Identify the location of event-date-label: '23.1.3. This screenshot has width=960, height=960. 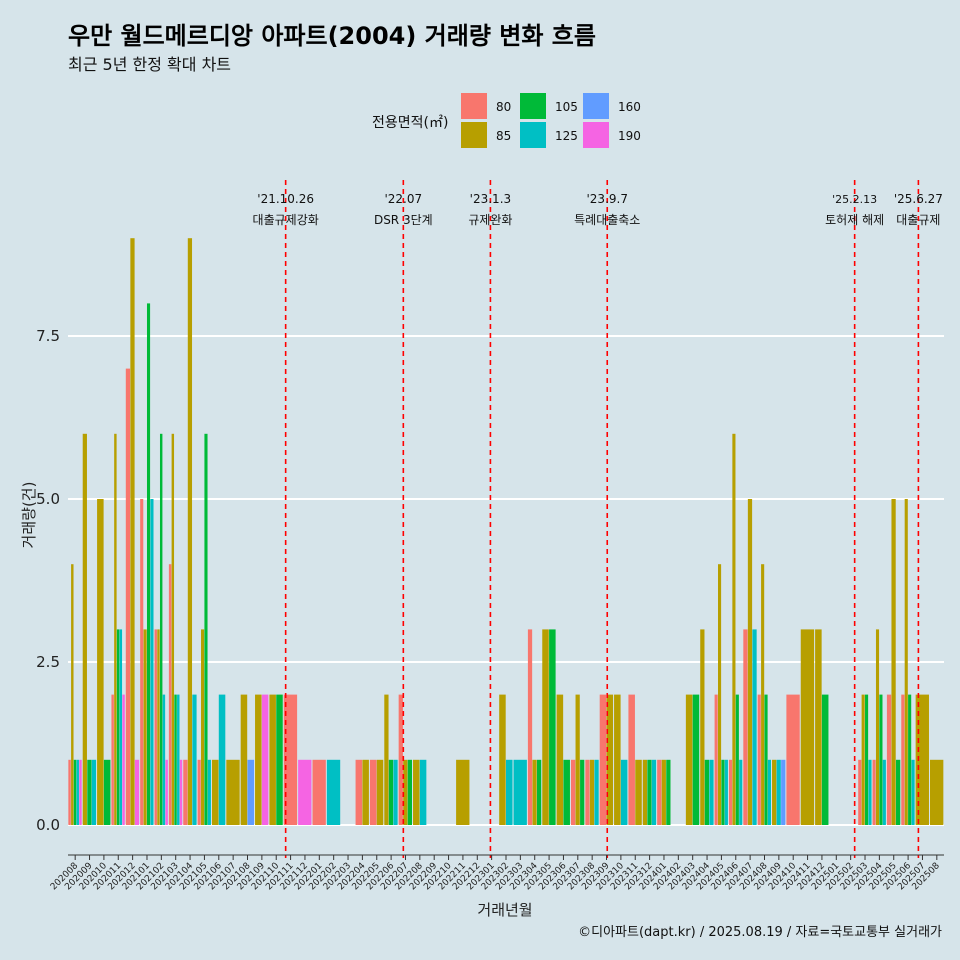
(490, 199).